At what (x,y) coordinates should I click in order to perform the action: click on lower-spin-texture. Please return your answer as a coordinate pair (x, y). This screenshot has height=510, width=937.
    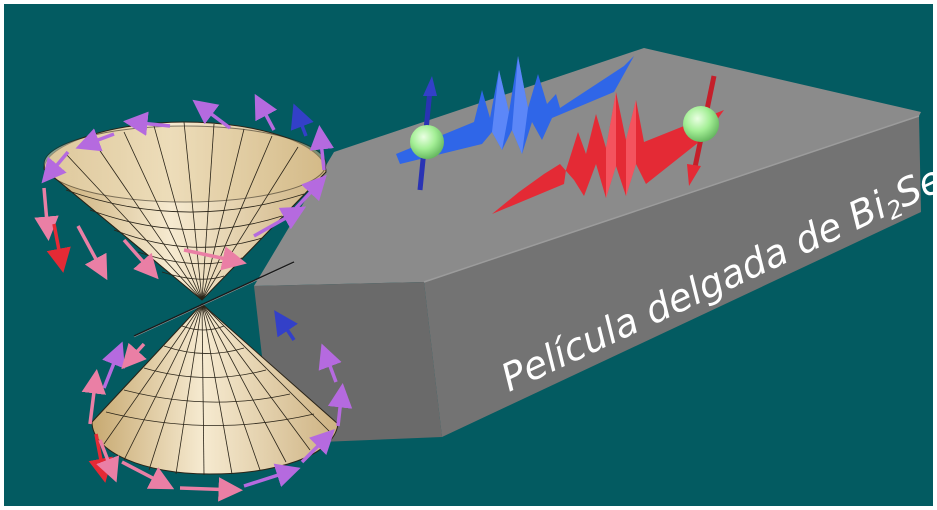
    Looking at the image, I should click on (217, 406).